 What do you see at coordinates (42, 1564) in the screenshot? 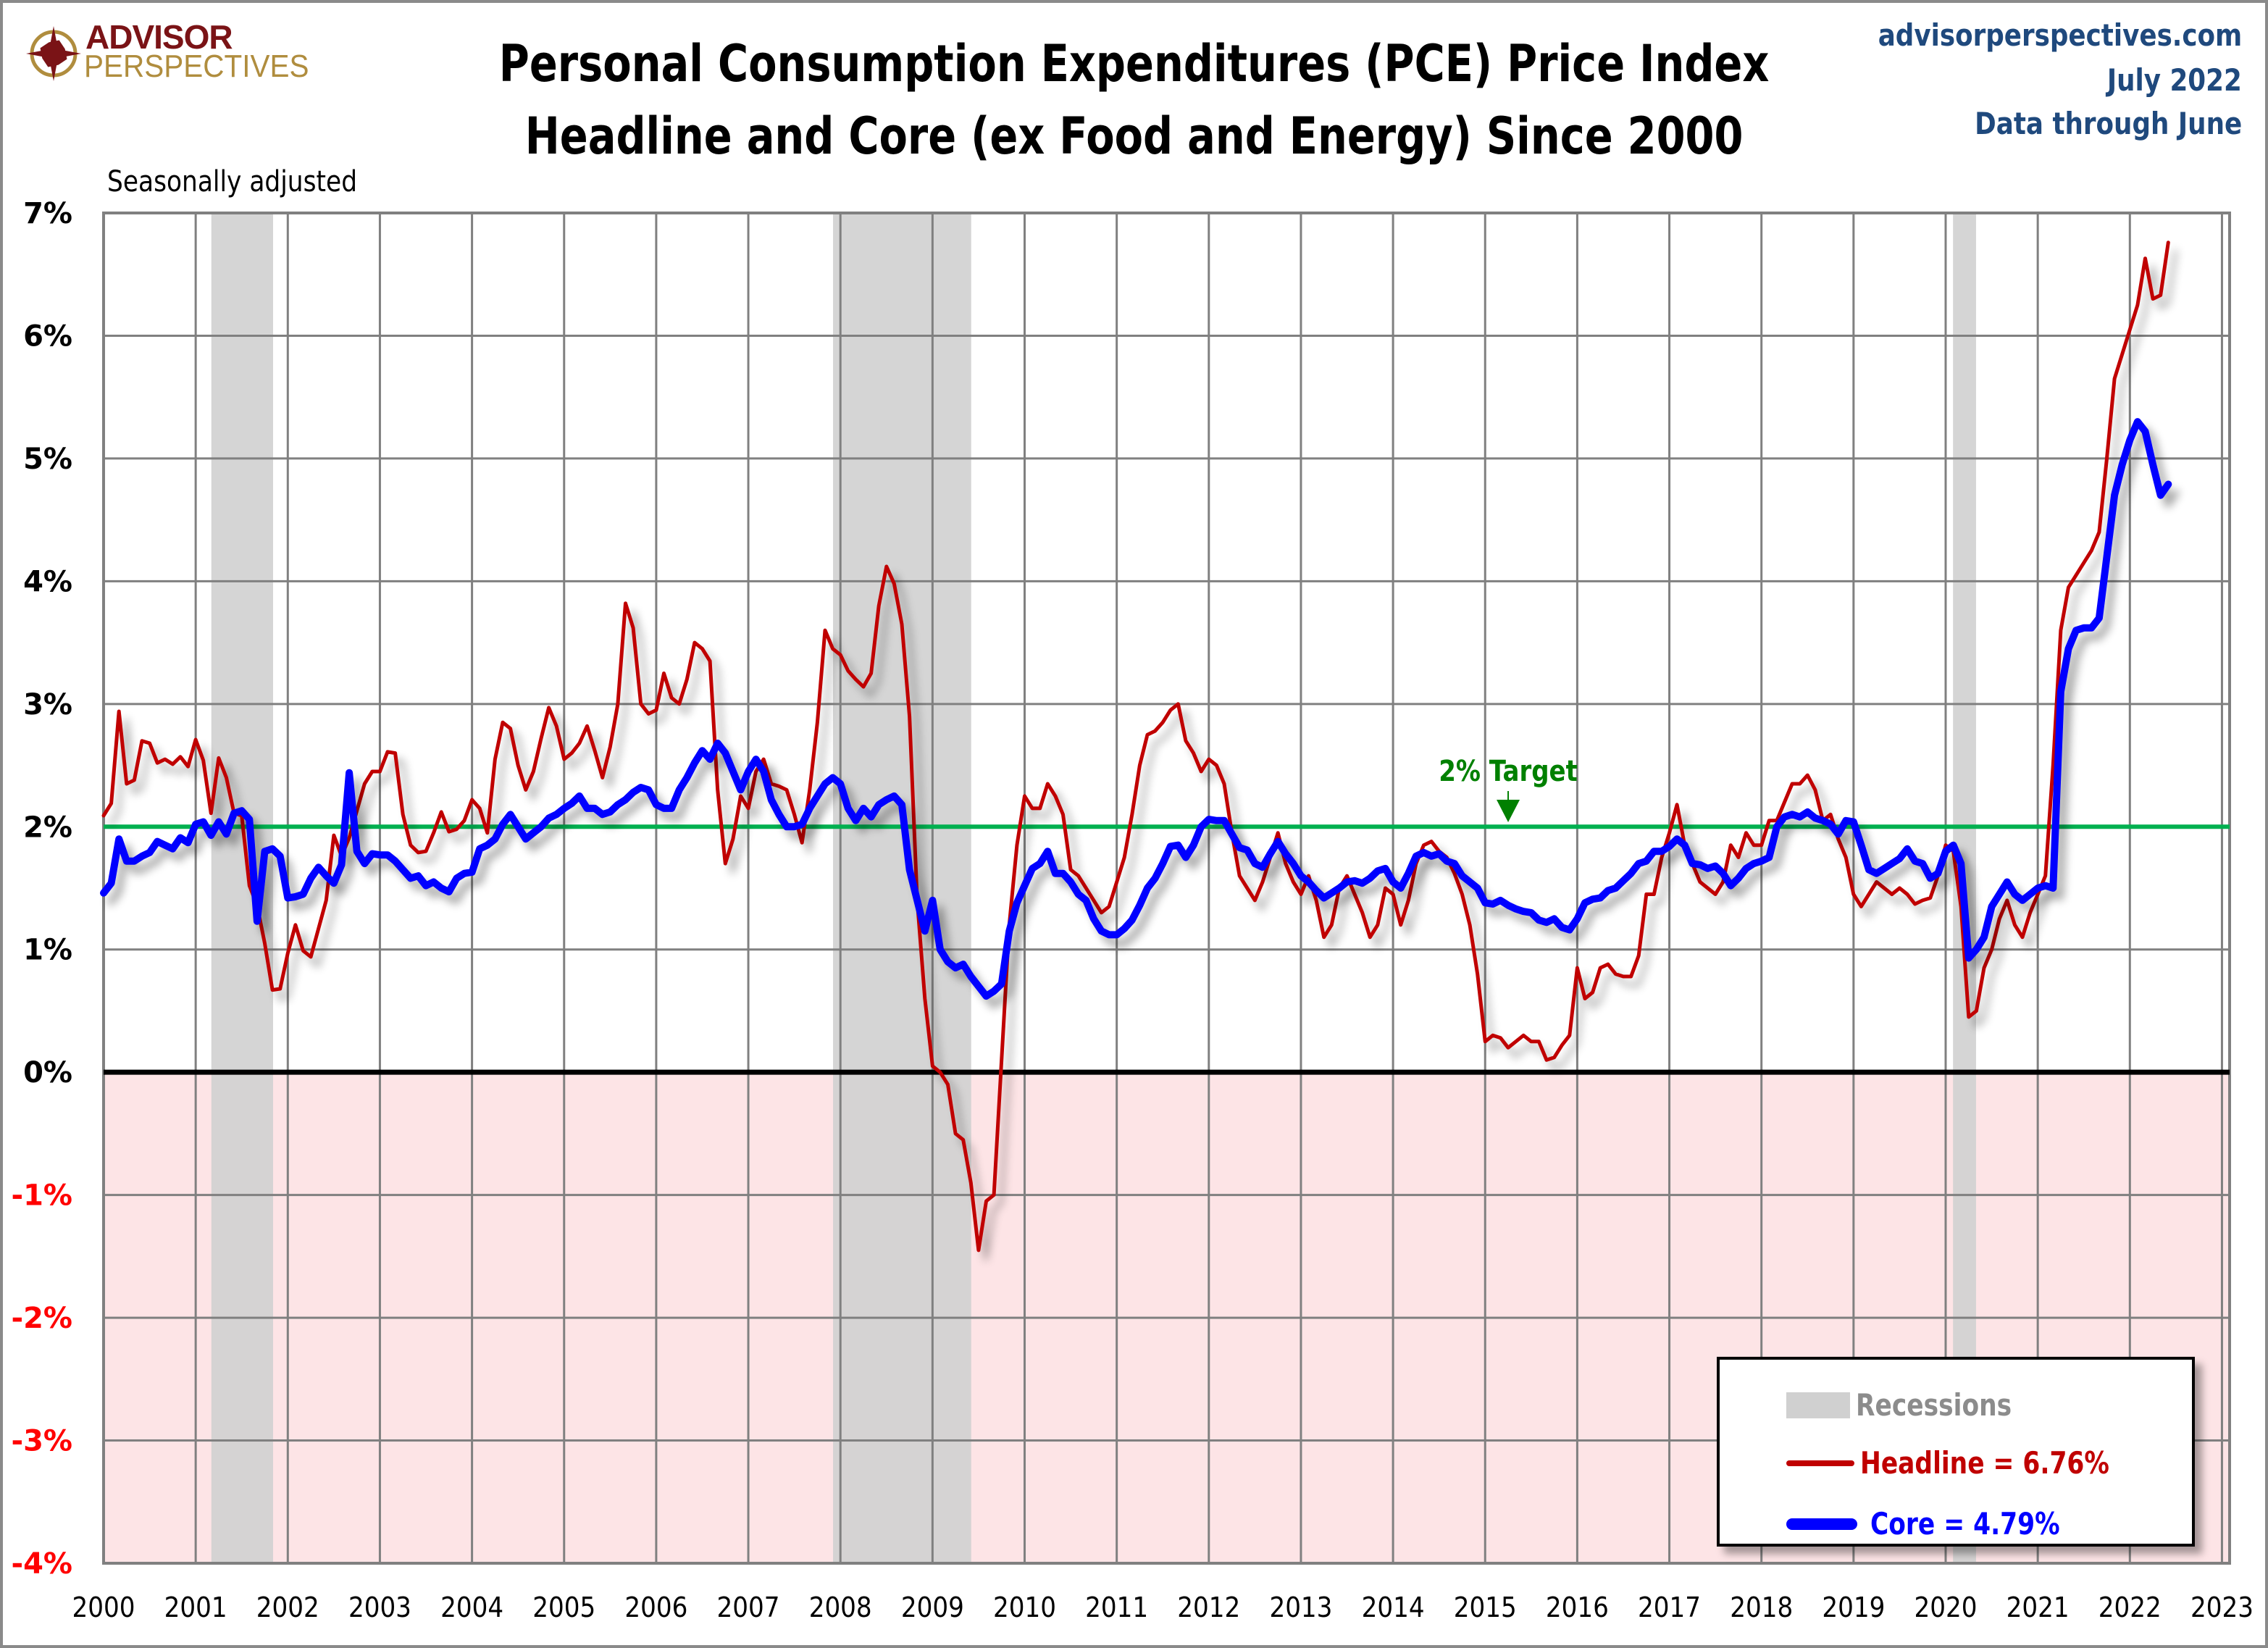
I see `y-tick-label: -4%` at bounding box center [42, 1564].